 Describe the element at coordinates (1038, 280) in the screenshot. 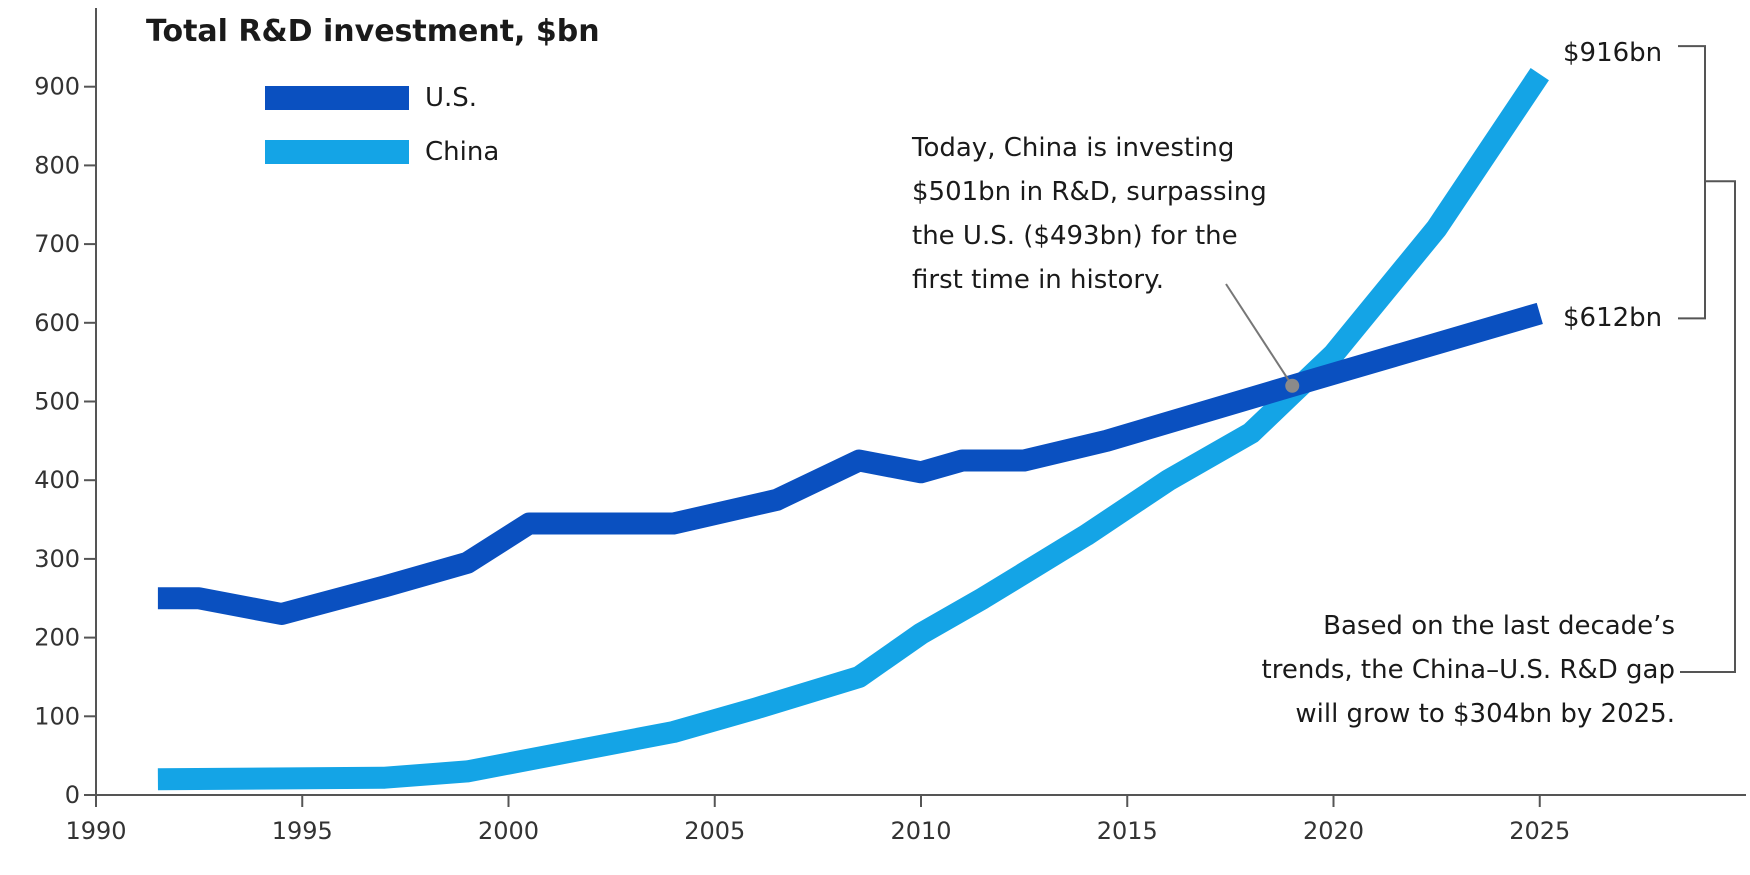

I see `crossover-annotation-line: first time in history.` at that location.